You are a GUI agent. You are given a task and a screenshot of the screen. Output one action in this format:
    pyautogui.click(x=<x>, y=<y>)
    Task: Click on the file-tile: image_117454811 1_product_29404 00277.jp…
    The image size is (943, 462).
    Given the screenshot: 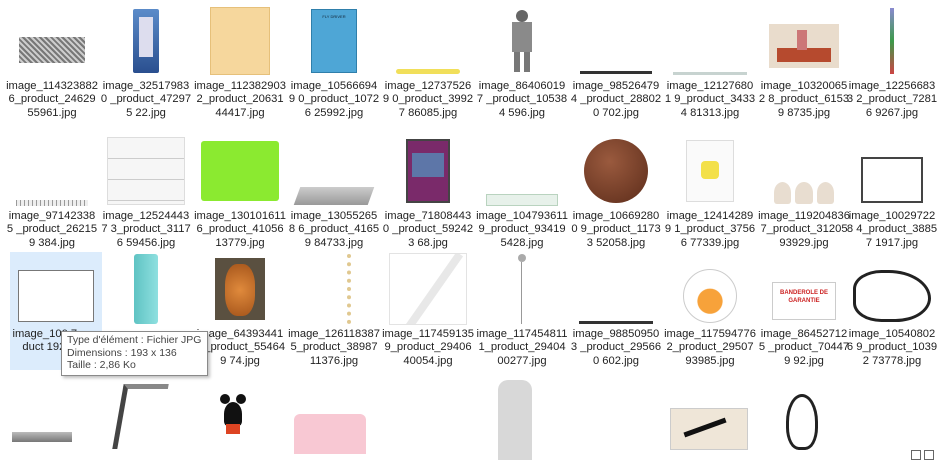 What is the action you would take?
    pyautogui.click(x=522, y=311)
    